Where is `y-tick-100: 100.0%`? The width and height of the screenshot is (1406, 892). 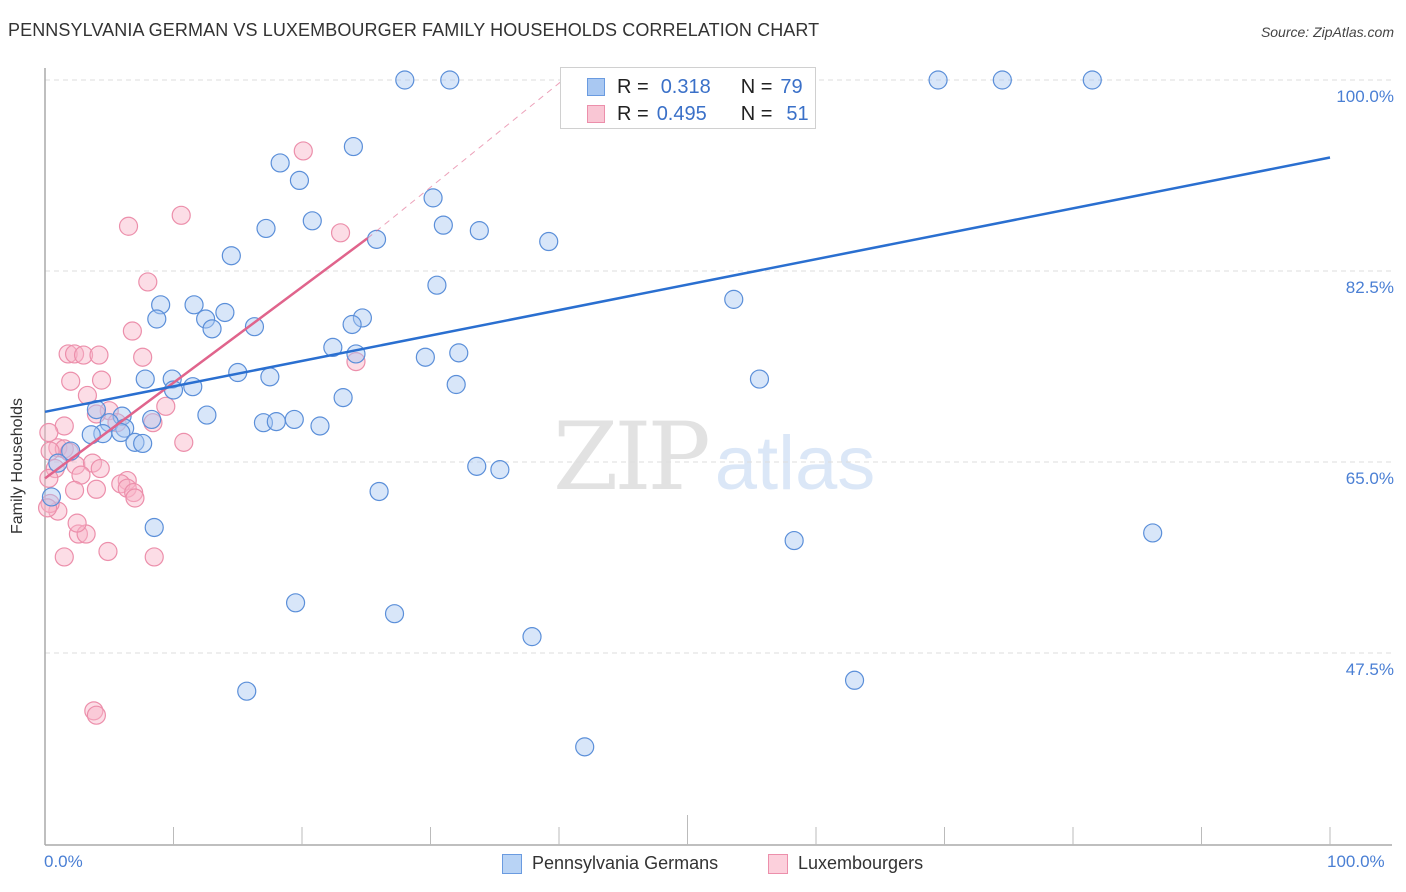 y-tick-100: 100.0% is located at coordinates (1365, 96).